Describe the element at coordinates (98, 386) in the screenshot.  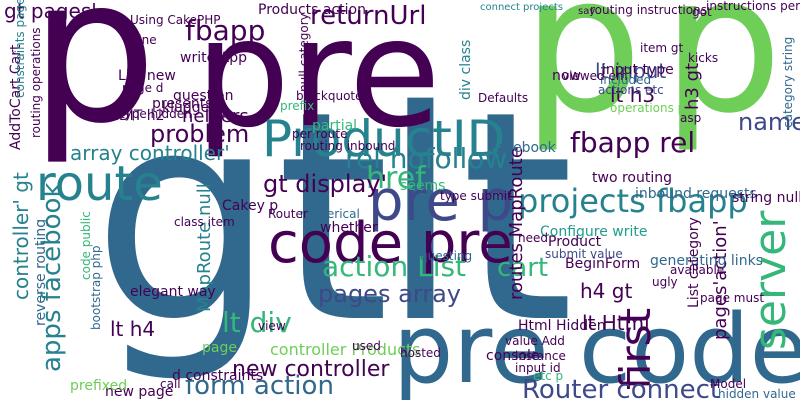
I see `cloud-word: prefixed` at that location.